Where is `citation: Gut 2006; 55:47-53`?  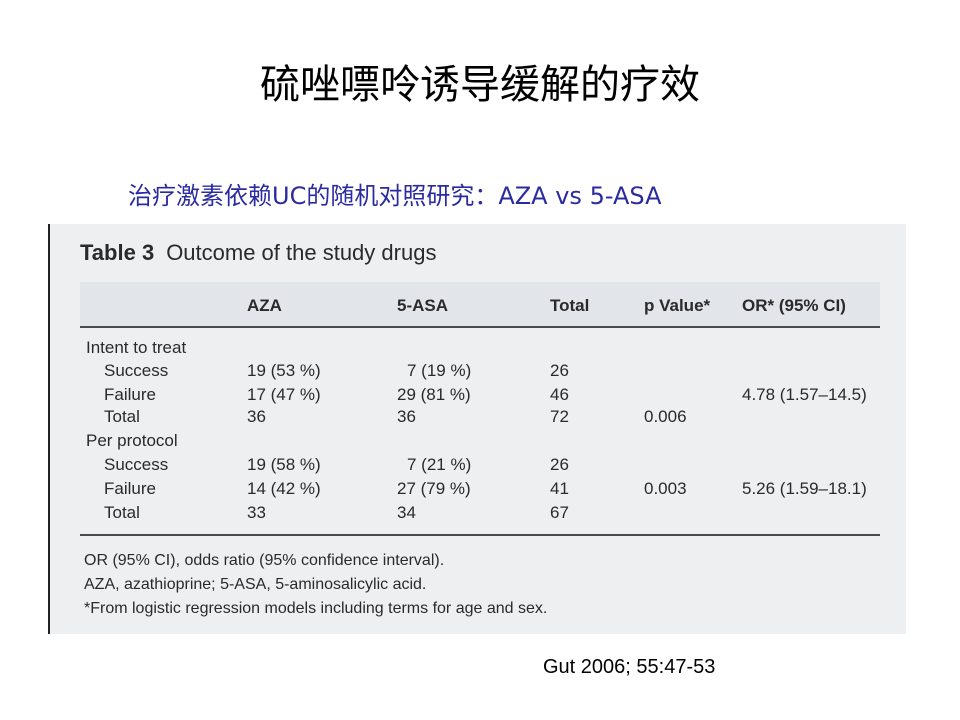 citation: Gut 2006; 55:47-53 is located at coordinates (629, 667).